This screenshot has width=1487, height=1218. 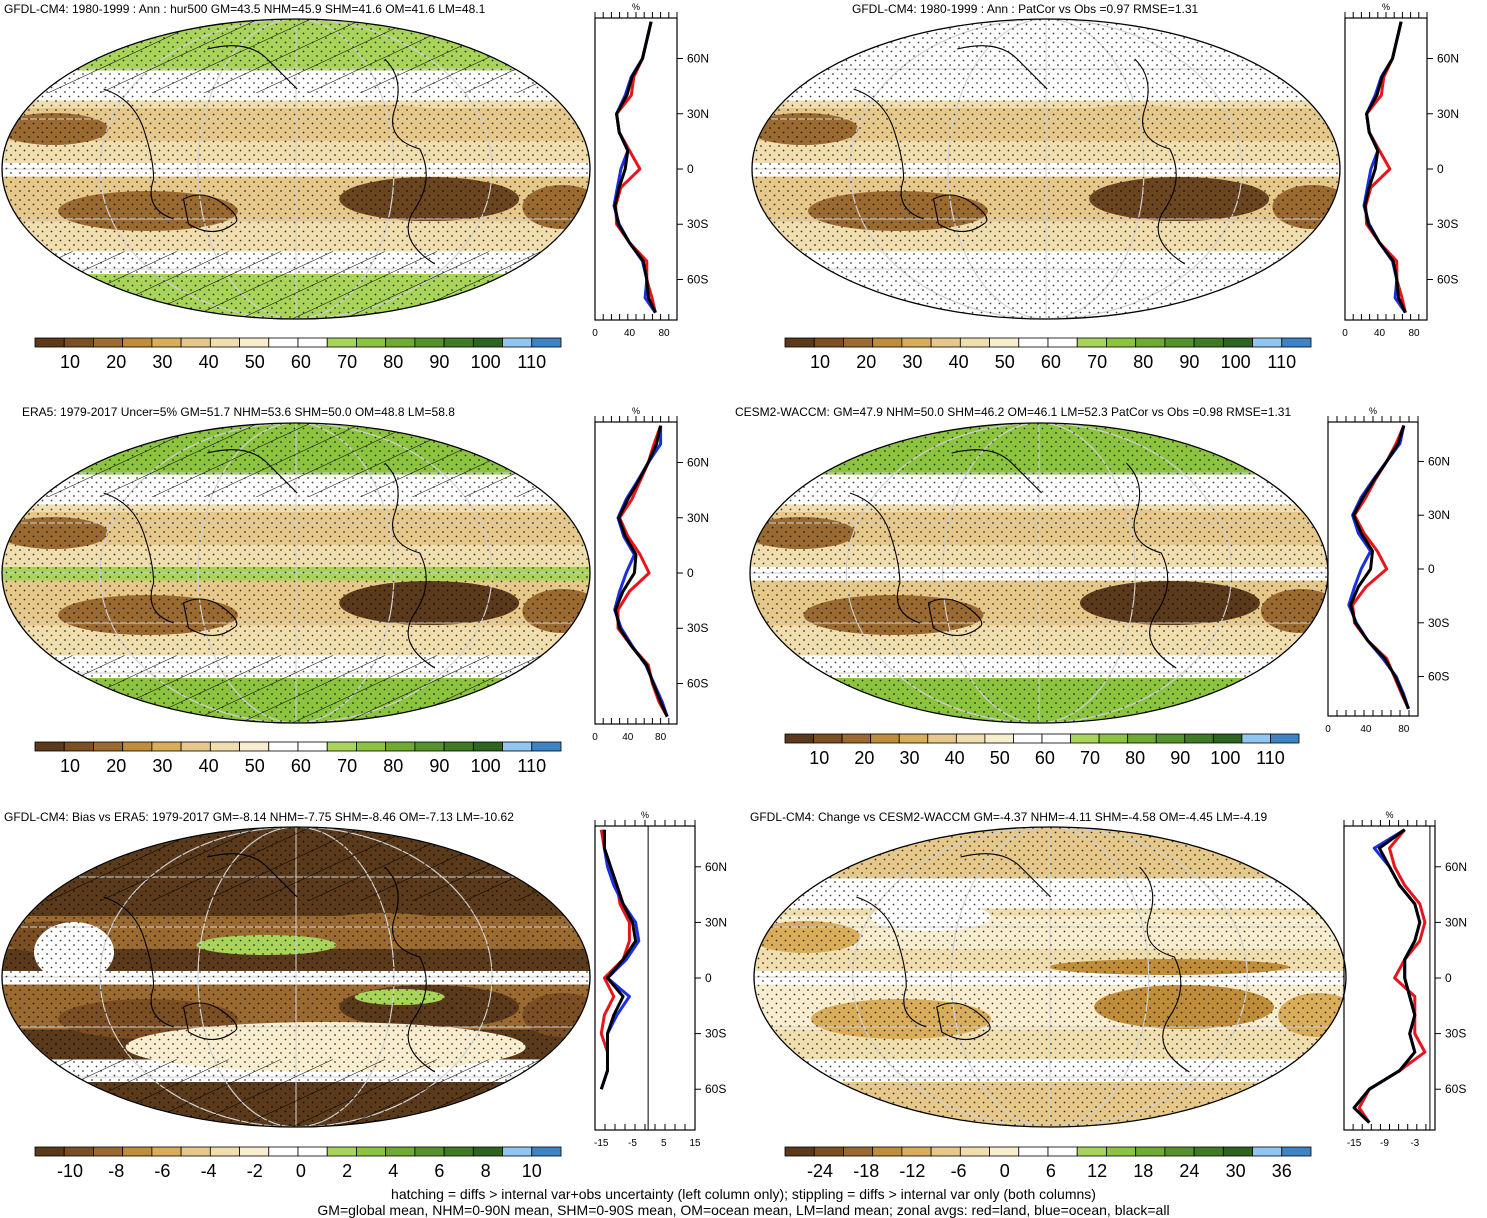 What do you see at coordinates (439, 766) in the screenshot?
I see `colorbar-label: 90` at bounding box center [439, 766].